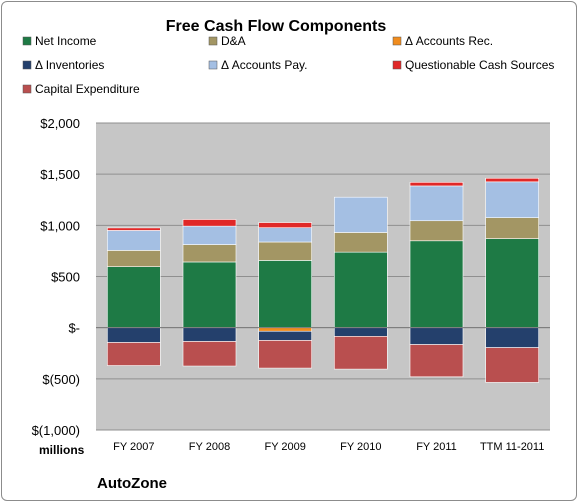  What do you see at coordinates (66, 41) in the screenshot?
I see `legend-label: Net Income` at bounding box center [66, 41].